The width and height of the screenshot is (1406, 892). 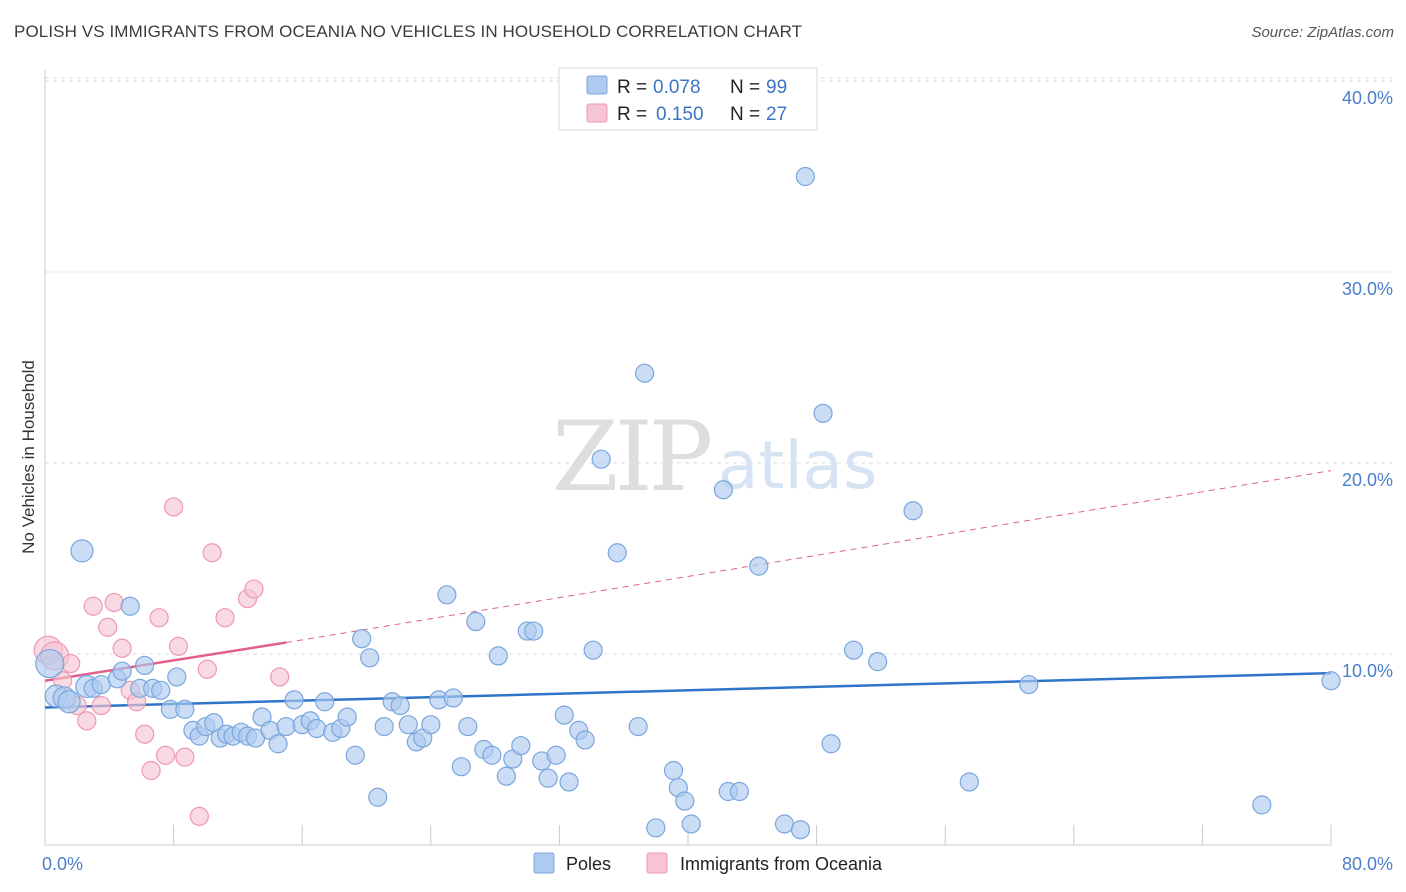 What do you see at coordinates (677, 87) in the screenshot?
I see `legend-r-value-1: 0.078` at bounding box center [677, 87].